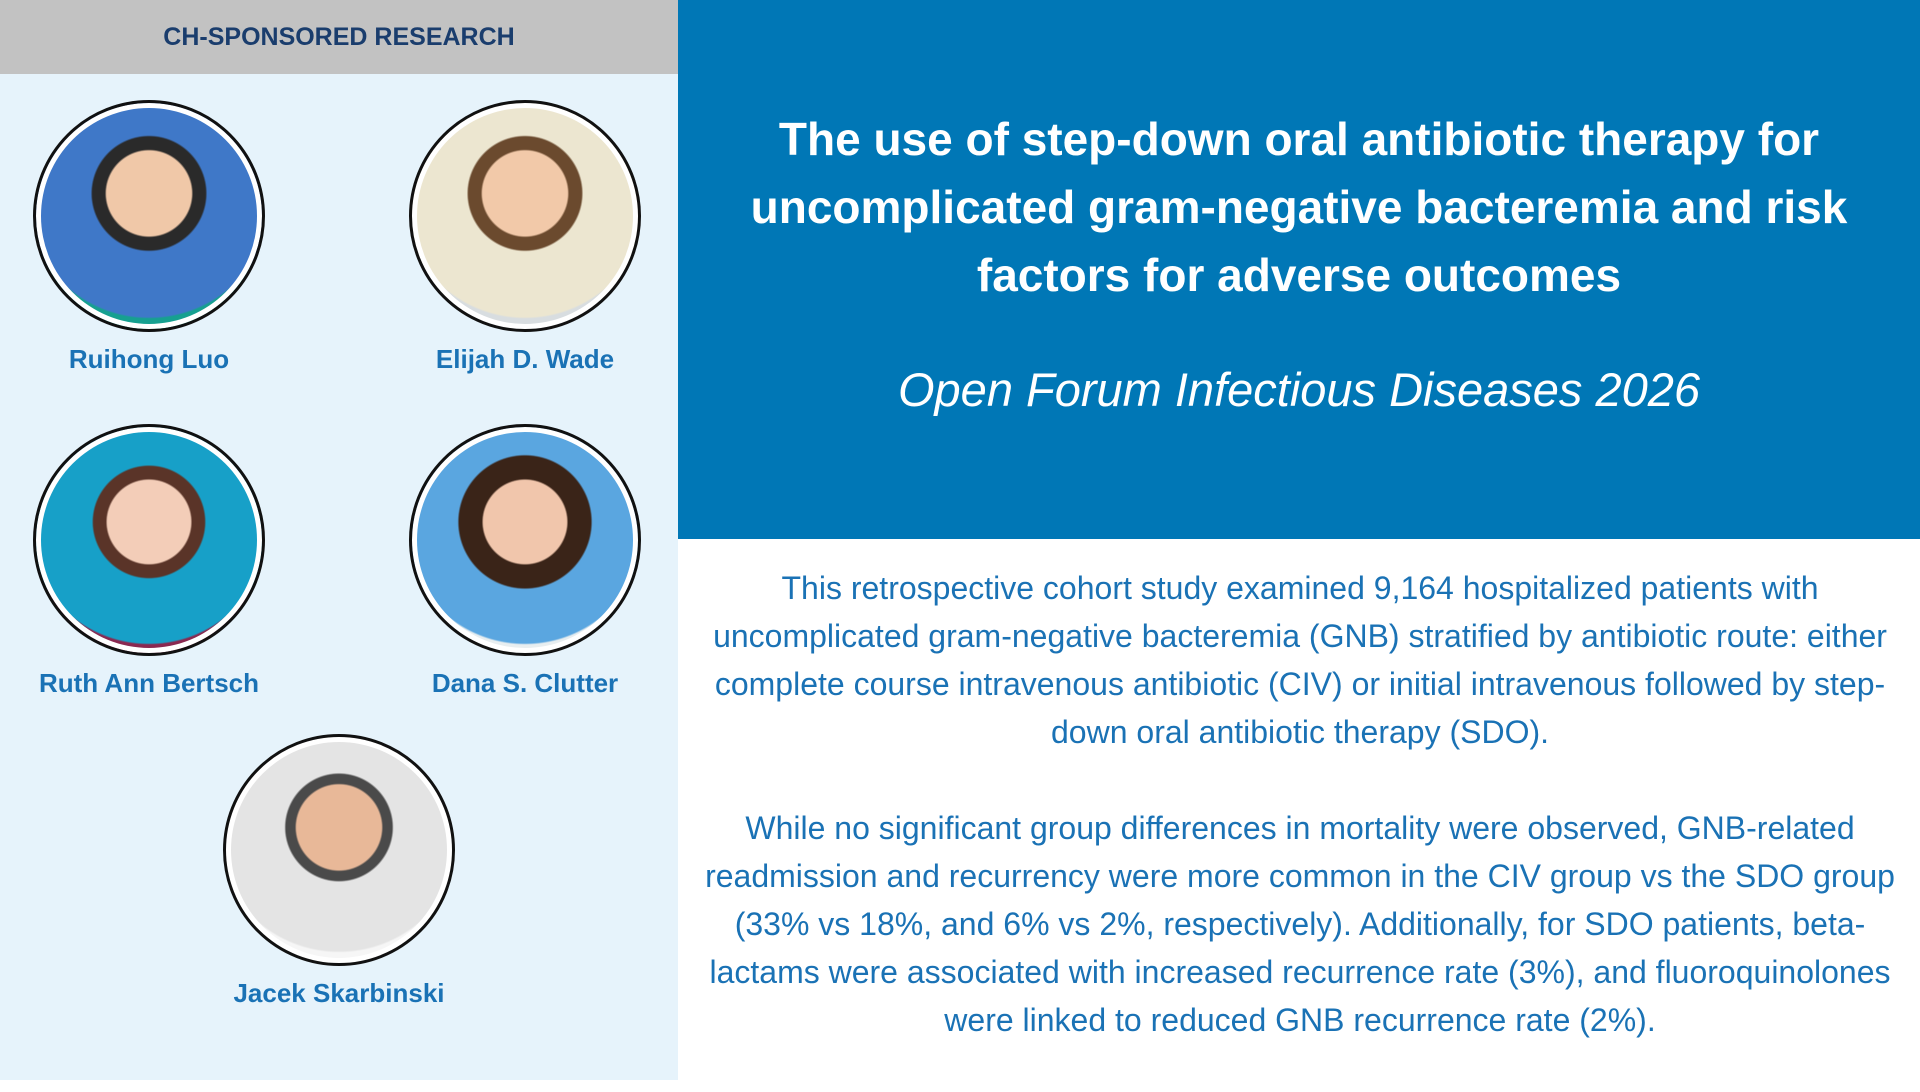 The image size is (1920, 1092). I want to click on journal: Open Forum Infectious Diseases 2026, so click(1299, 389).